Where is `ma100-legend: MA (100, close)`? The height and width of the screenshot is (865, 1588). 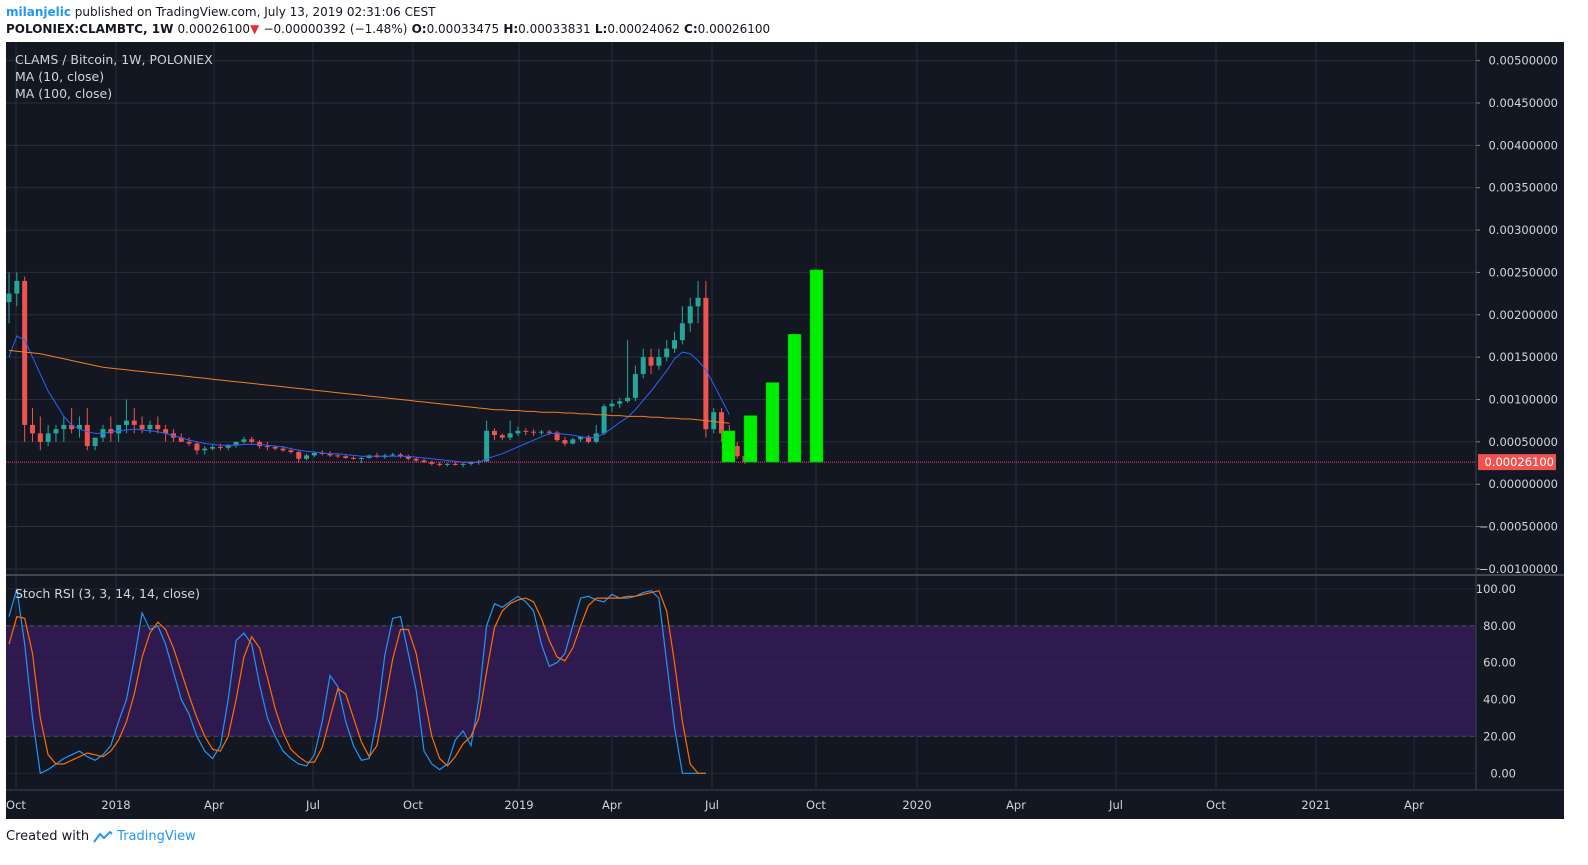
ma100-legend: MA (100, close) is located at coordinates (64, 93).